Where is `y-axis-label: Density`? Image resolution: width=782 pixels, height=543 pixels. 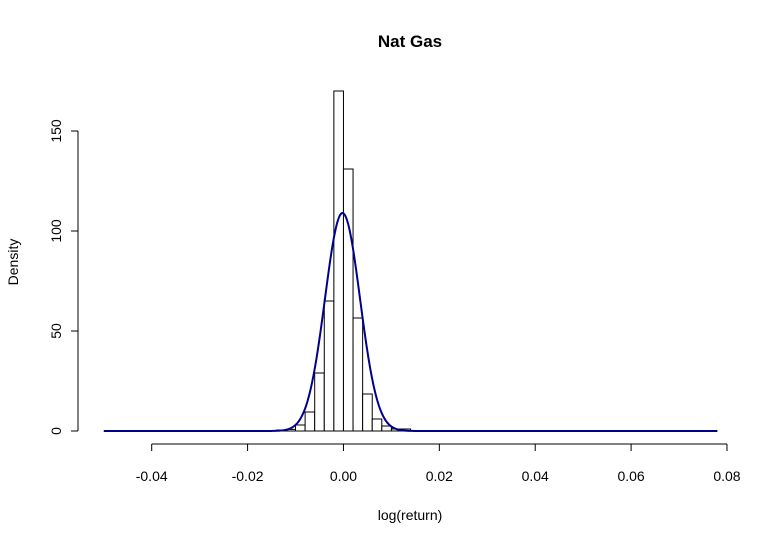
y-axis-label: Density is located at coordinates (13, 262).